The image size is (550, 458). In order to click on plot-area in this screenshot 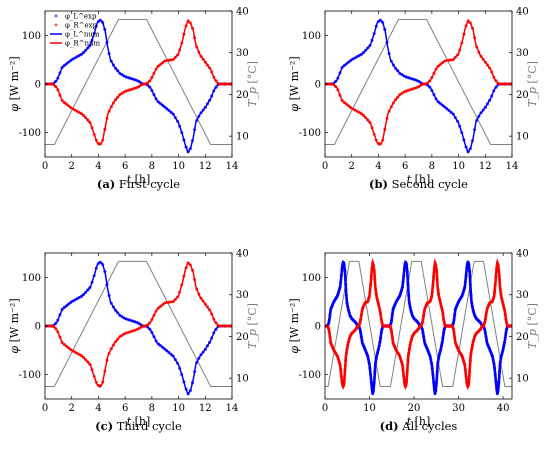, I will do `click(418, 86)`.